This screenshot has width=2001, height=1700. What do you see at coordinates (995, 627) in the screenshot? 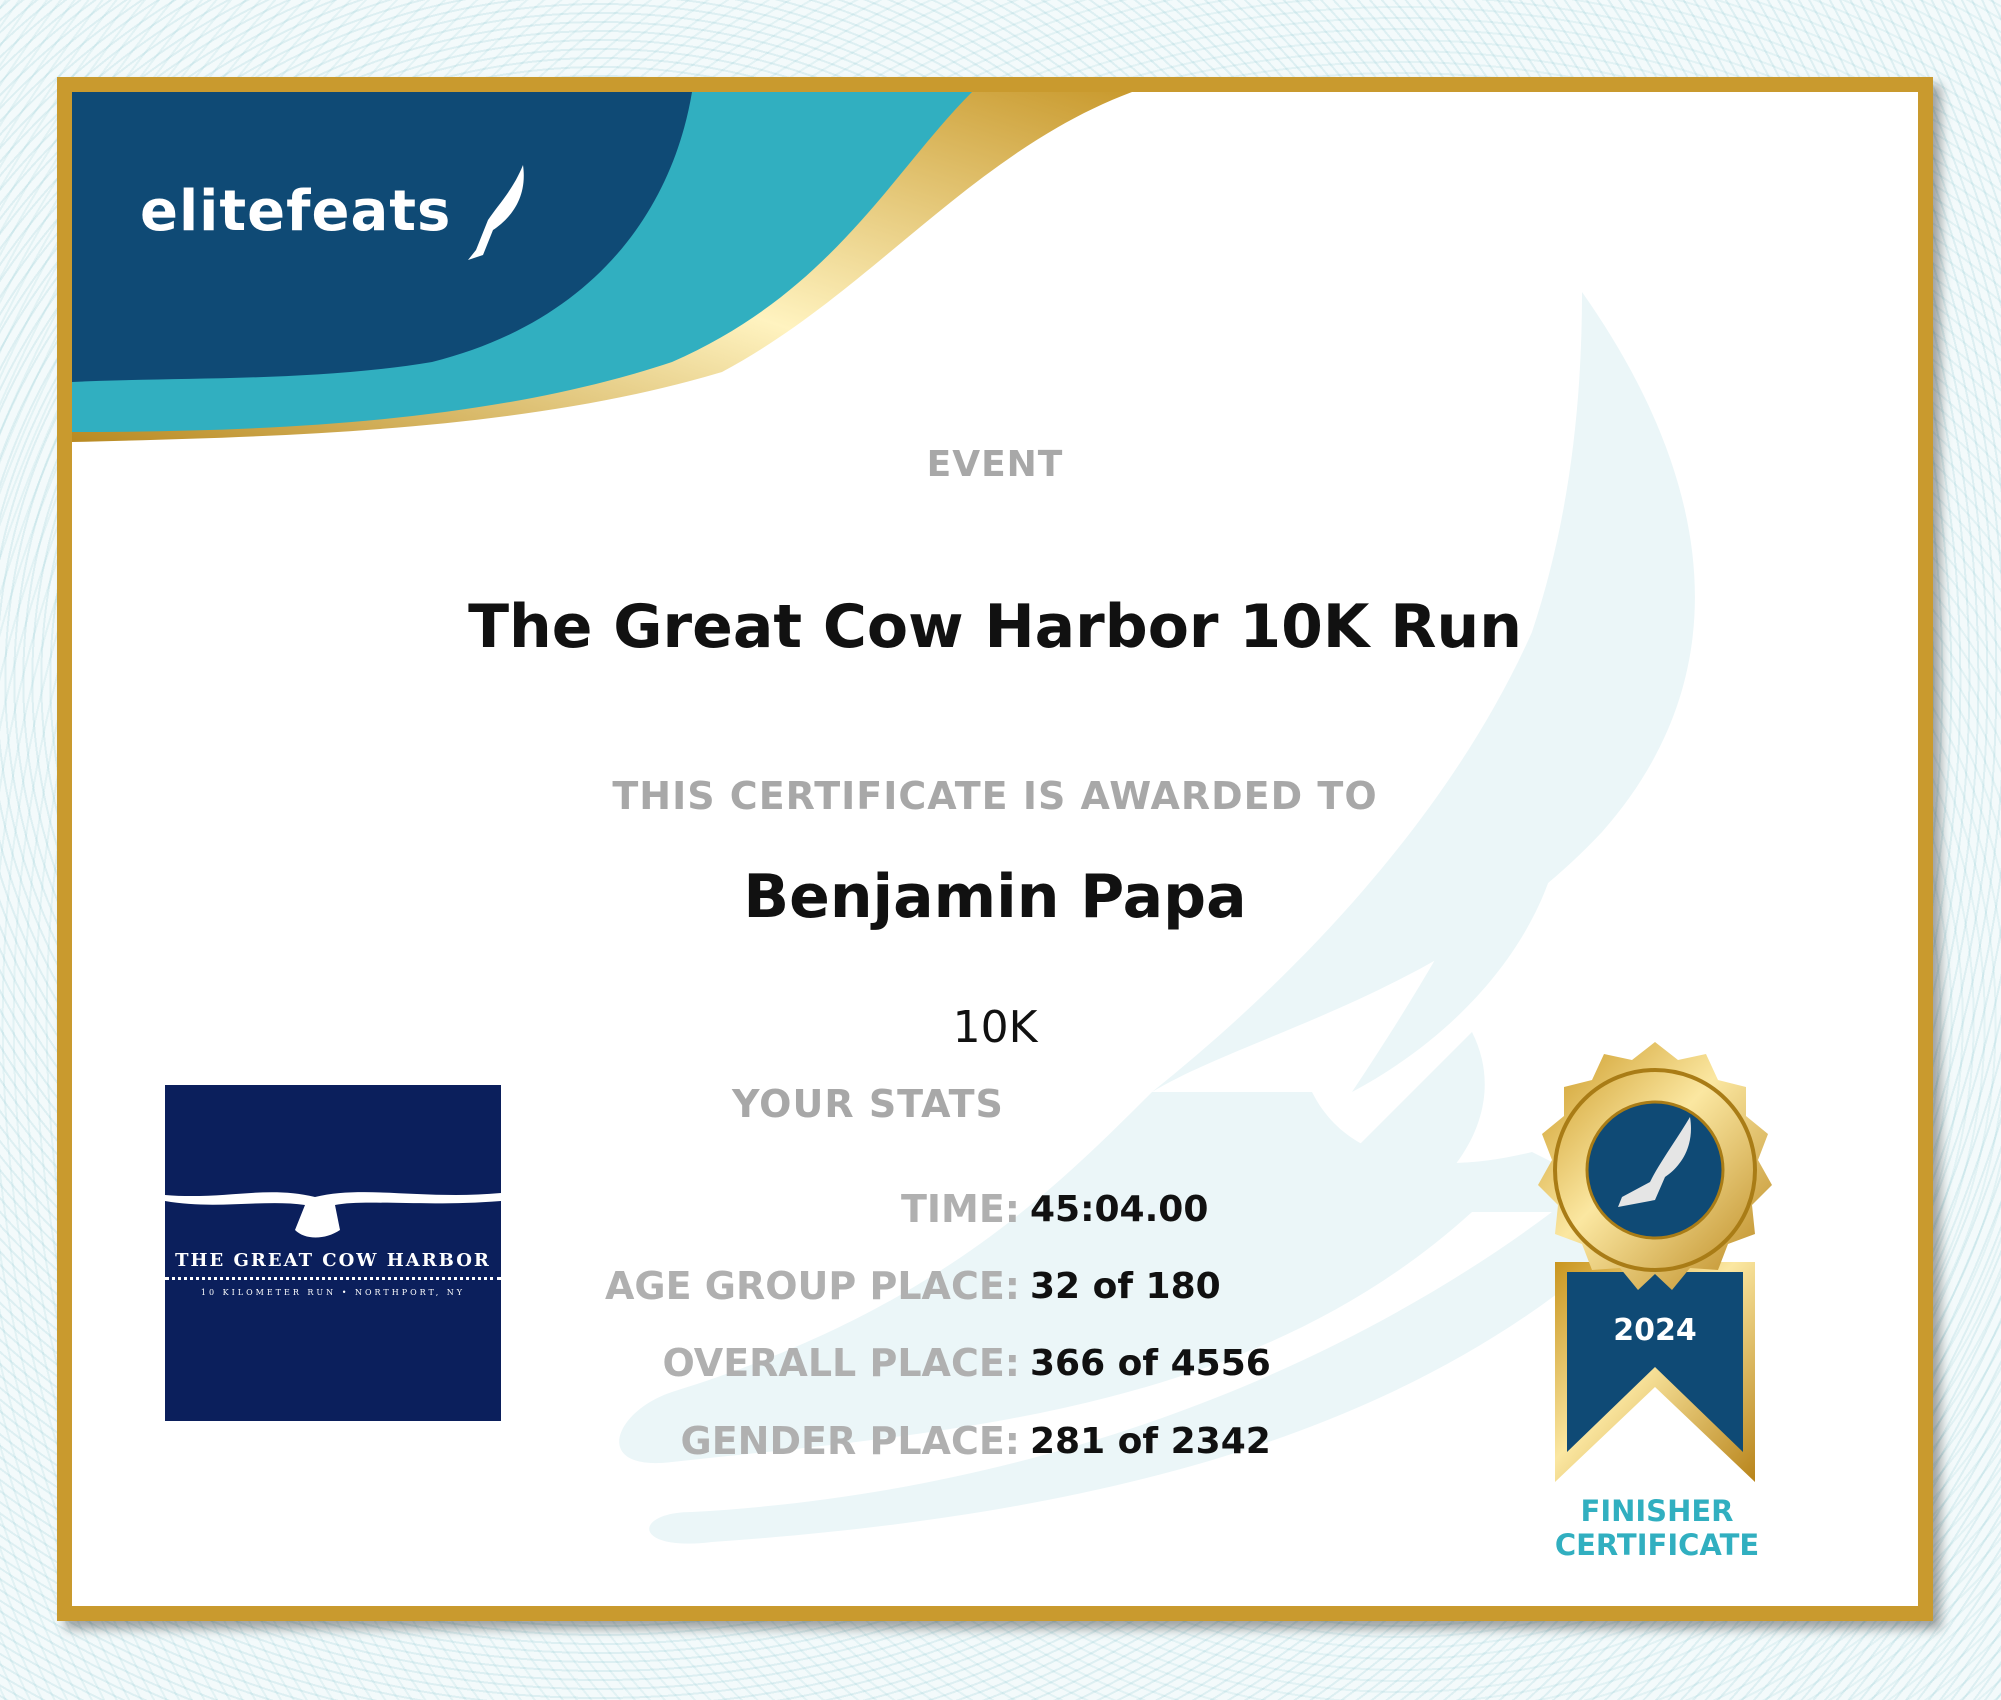
I see `event-name: The Great Cow Harbor 10K Run` at bounding box center [995, 627].